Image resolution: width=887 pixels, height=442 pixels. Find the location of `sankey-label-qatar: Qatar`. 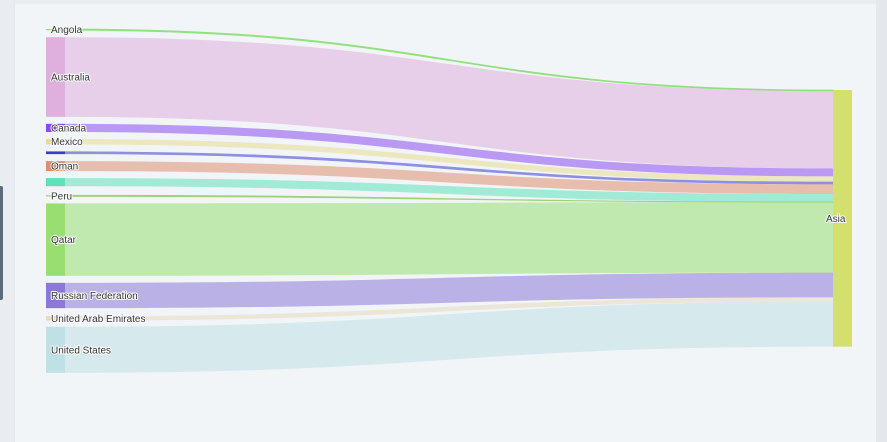

sankey-label-qatar: Qatar is located at coordinates (64, 240).